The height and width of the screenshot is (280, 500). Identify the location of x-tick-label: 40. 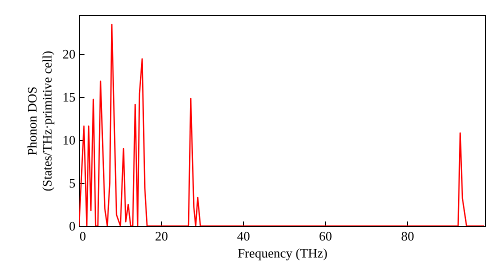
(243, 236).